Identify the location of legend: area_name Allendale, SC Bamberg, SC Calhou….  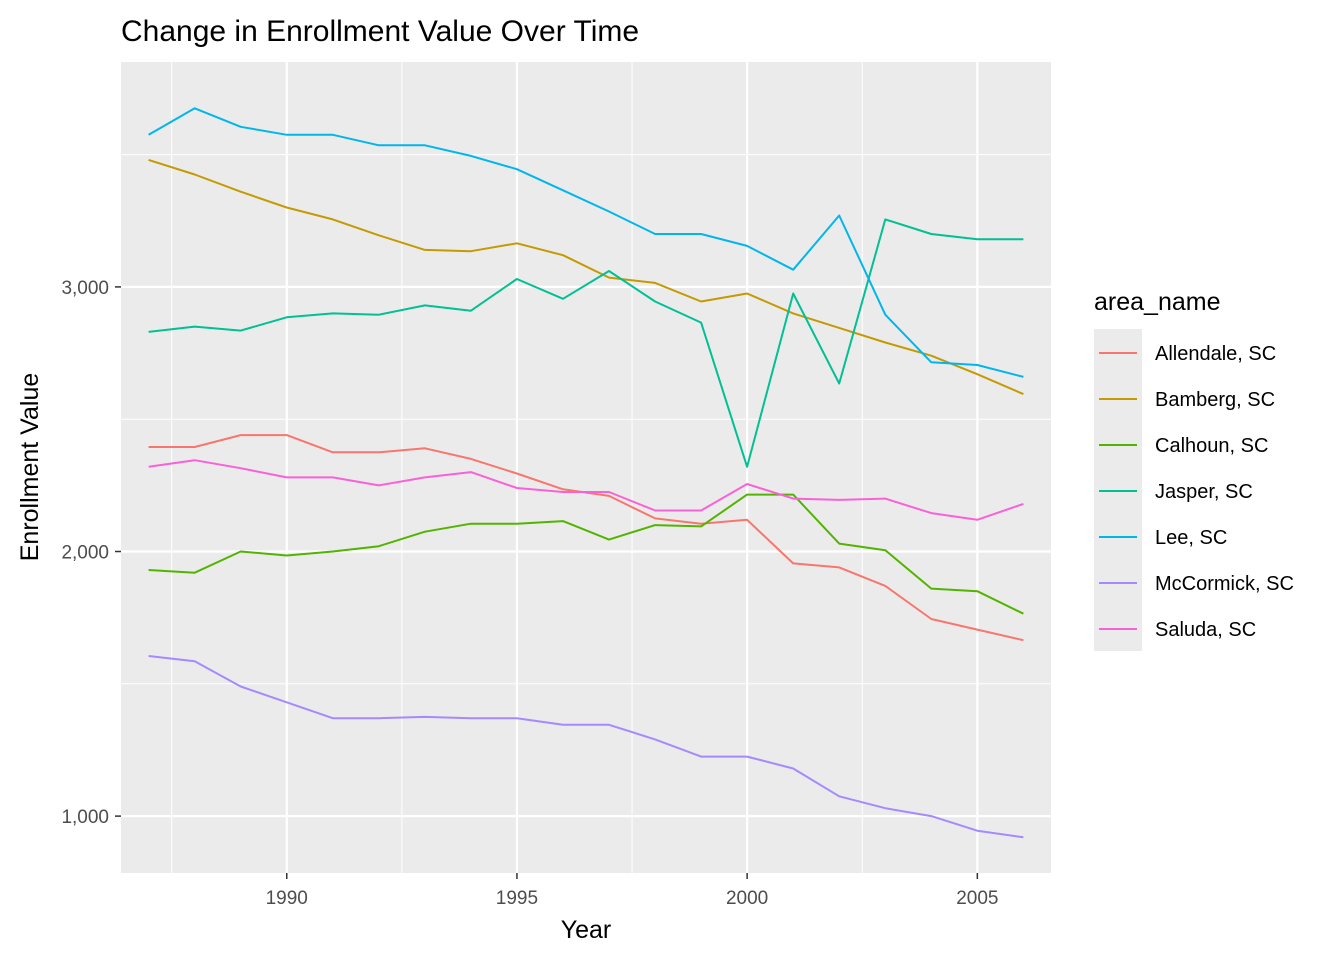
(1194, 469).